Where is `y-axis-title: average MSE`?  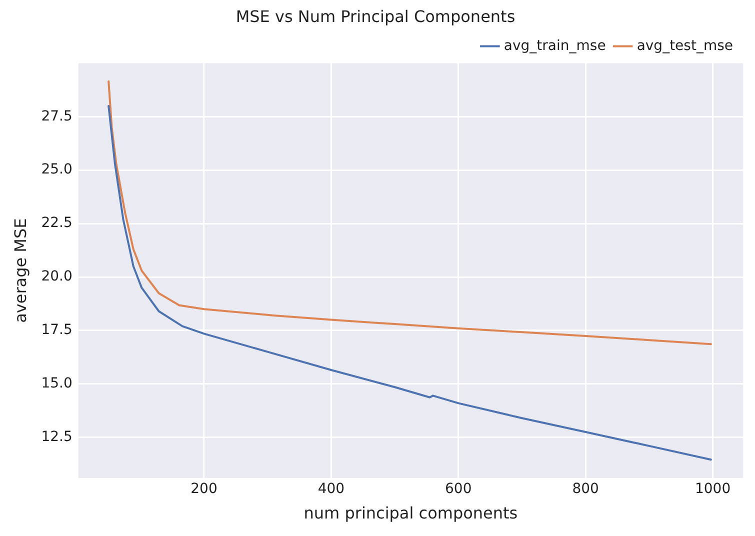
y-axis-title: average MSE is located at coordinates (20, 270).